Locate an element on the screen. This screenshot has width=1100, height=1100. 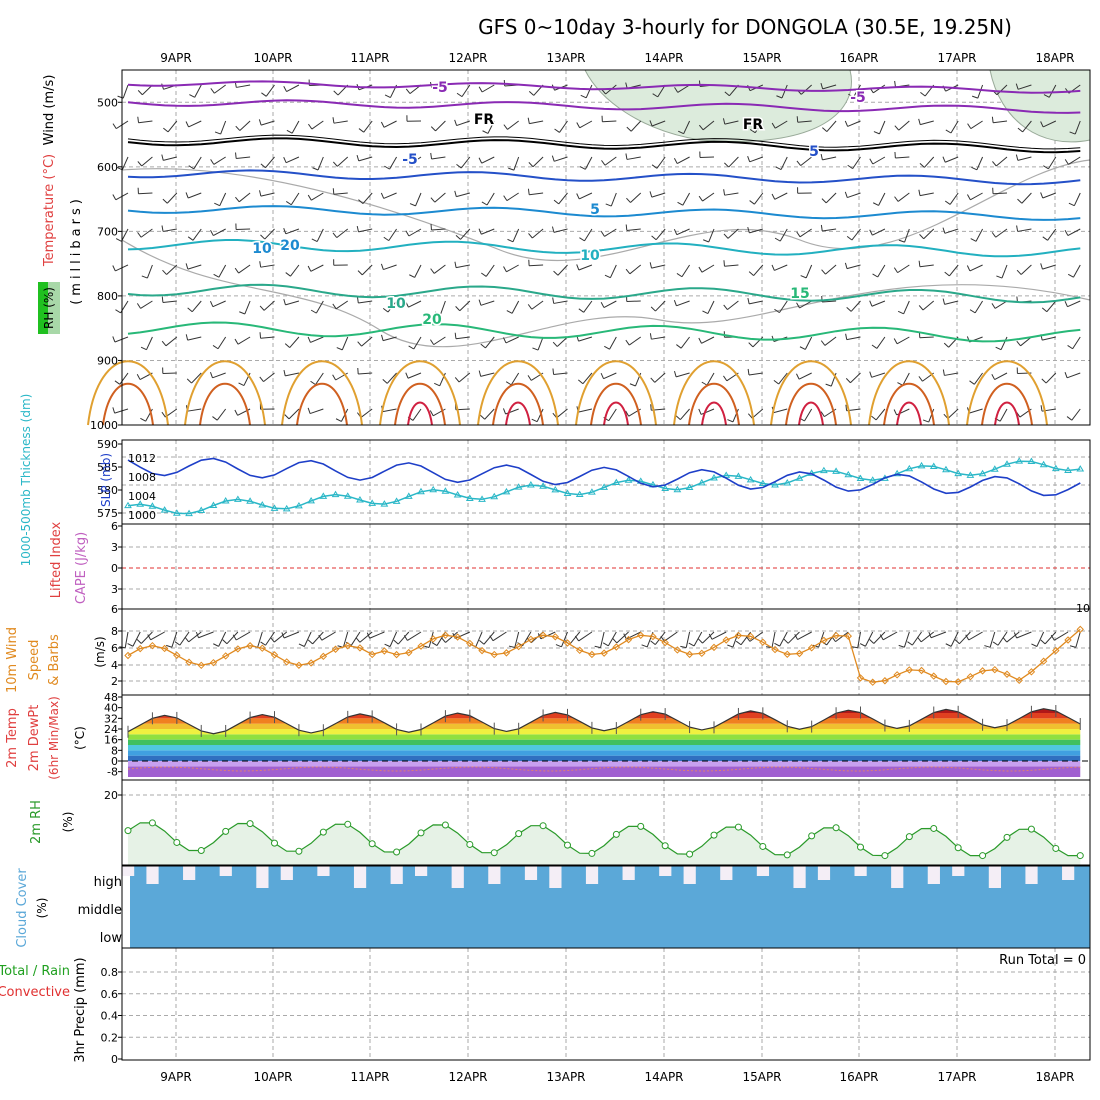
run-total-label: Run Total = 0 is located at coordinates (1042, 960).